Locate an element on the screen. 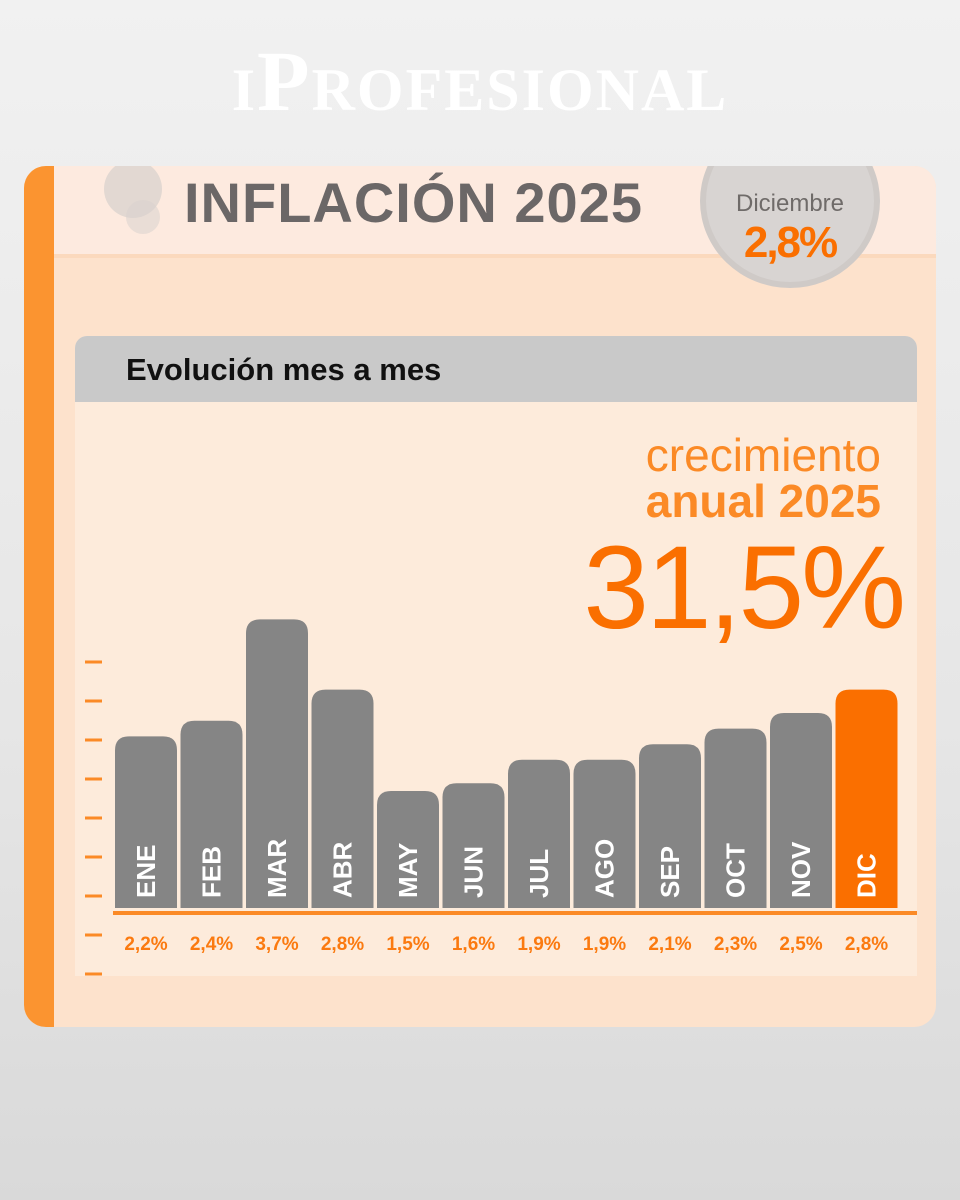 The width and height of the screenshot is (960, 1200). annual-growth-year: anual 2025 is located at coordinates (763, 501).